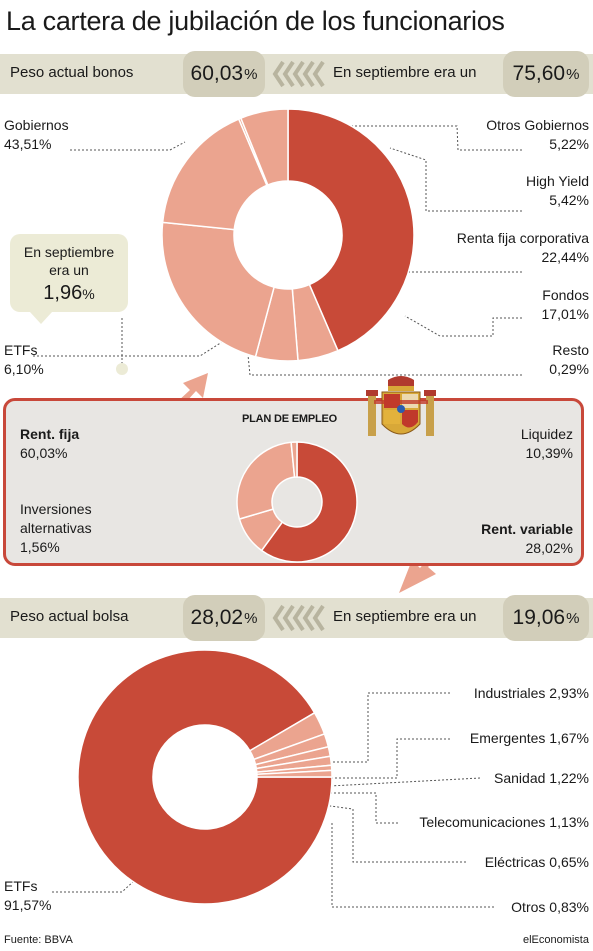  Describe the element at coordinates (21, 886) in the screenshot. I see `label-etfs-bottom-name: ETFs` at that location.